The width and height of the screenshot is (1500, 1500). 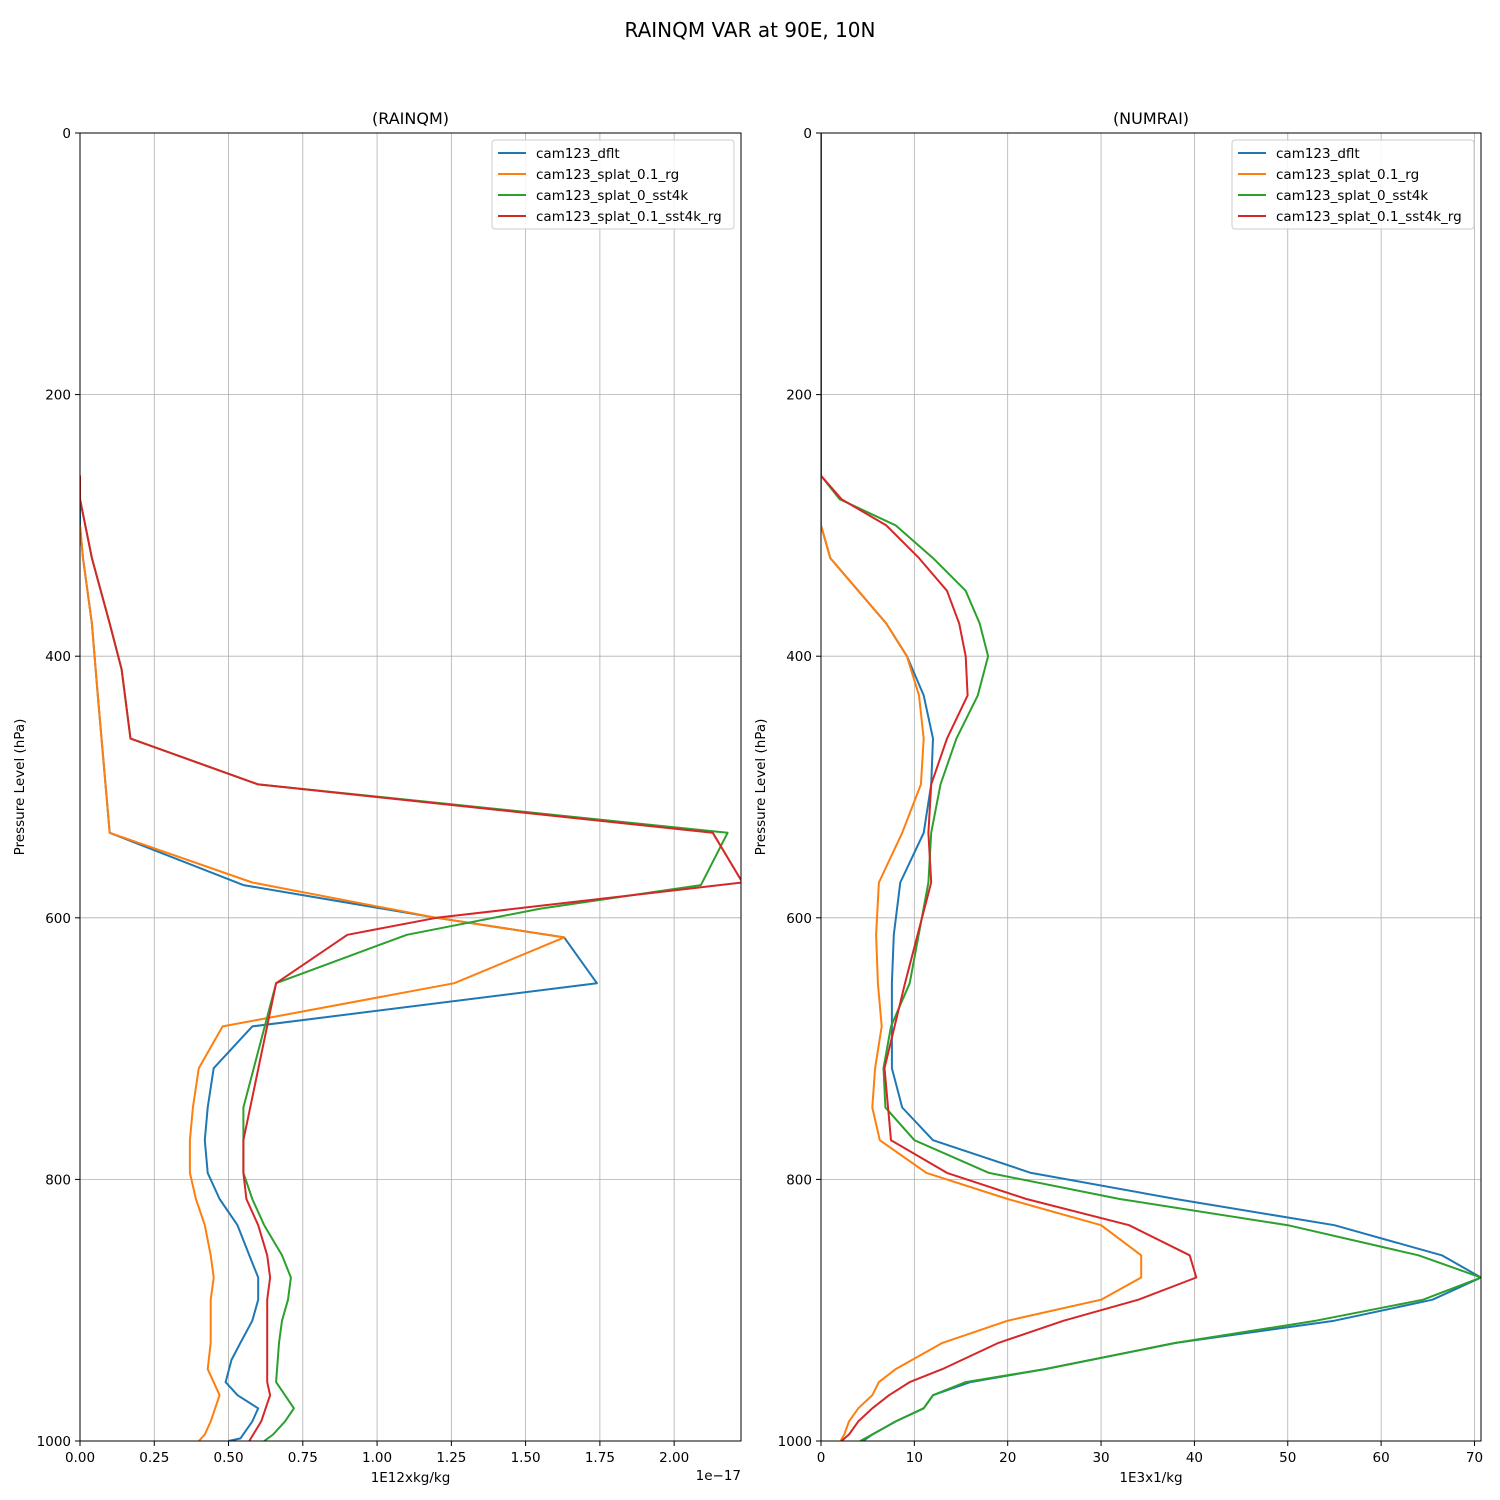 What do you see at coordinates (821, 1458) in the screenshot?
I see `x-tick-label: 0` at bounding box center [821, 1458].